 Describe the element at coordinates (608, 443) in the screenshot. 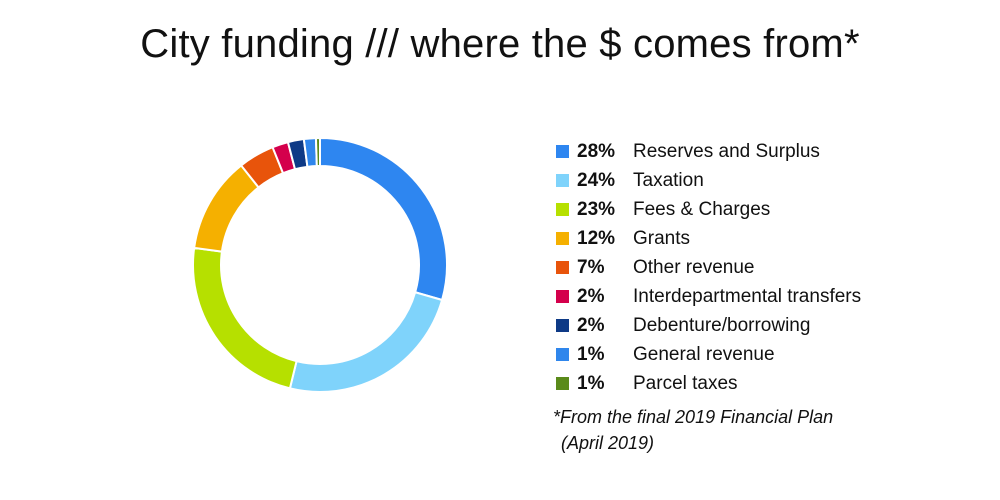

I see `footnote-line-2: (April 2019)` at that location.